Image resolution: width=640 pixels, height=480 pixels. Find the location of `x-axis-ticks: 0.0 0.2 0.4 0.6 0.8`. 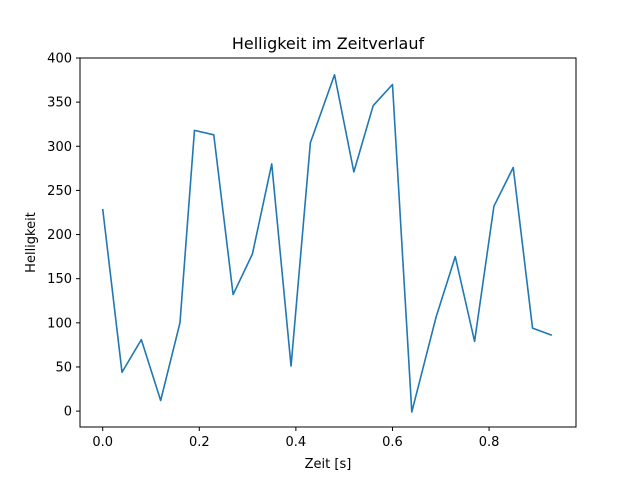

x-axis-ticks: 0.0 0.2 0.4 0.6 0.8 is located at coordinates (295, 438).